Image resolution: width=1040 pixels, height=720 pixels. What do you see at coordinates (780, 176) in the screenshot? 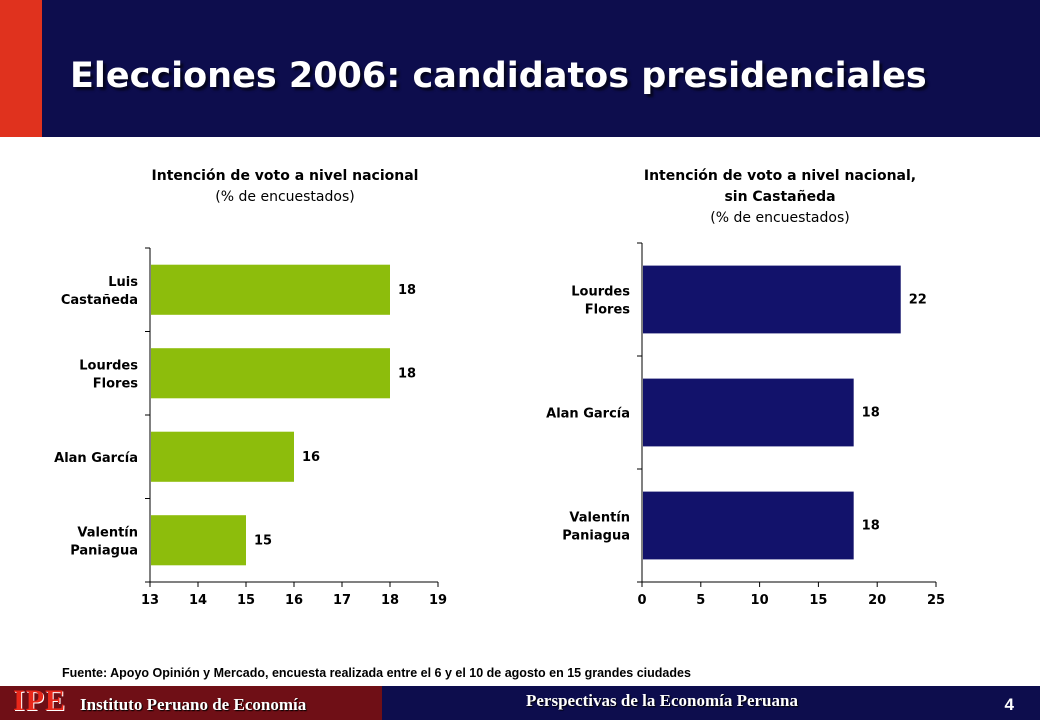
I see `chart-2-title: Intención de voto a nivel nacional,` at bounding box center [780, 176].